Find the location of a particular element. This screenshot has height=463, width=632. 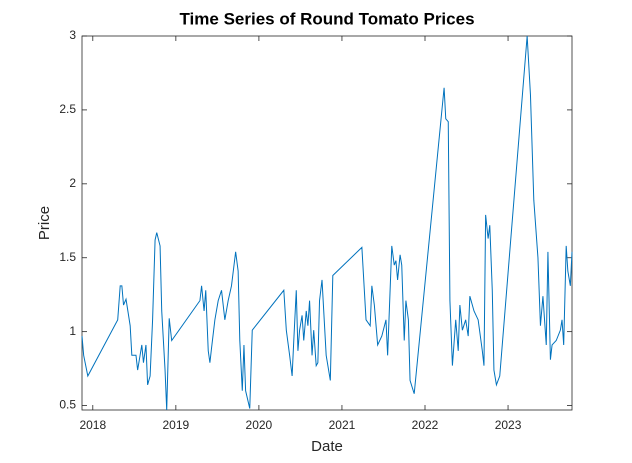

y-tick-label: 2 is located at coordinates (72, 183).